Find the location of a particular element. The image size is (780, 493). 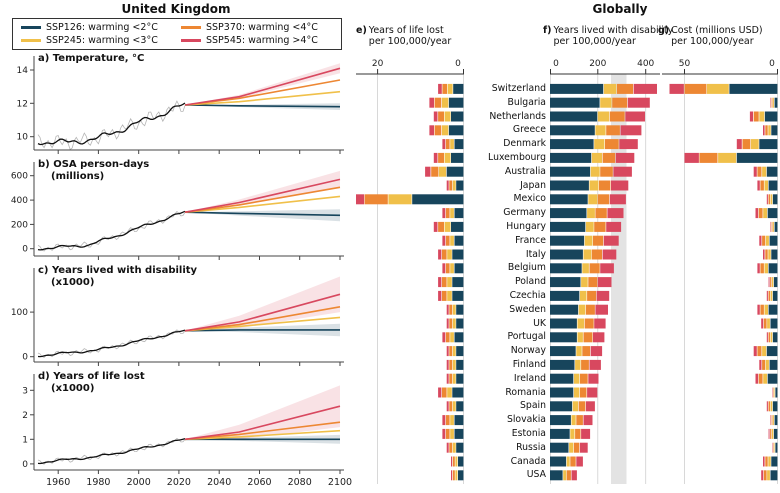

reference-band is located at coordinates (619, 279).